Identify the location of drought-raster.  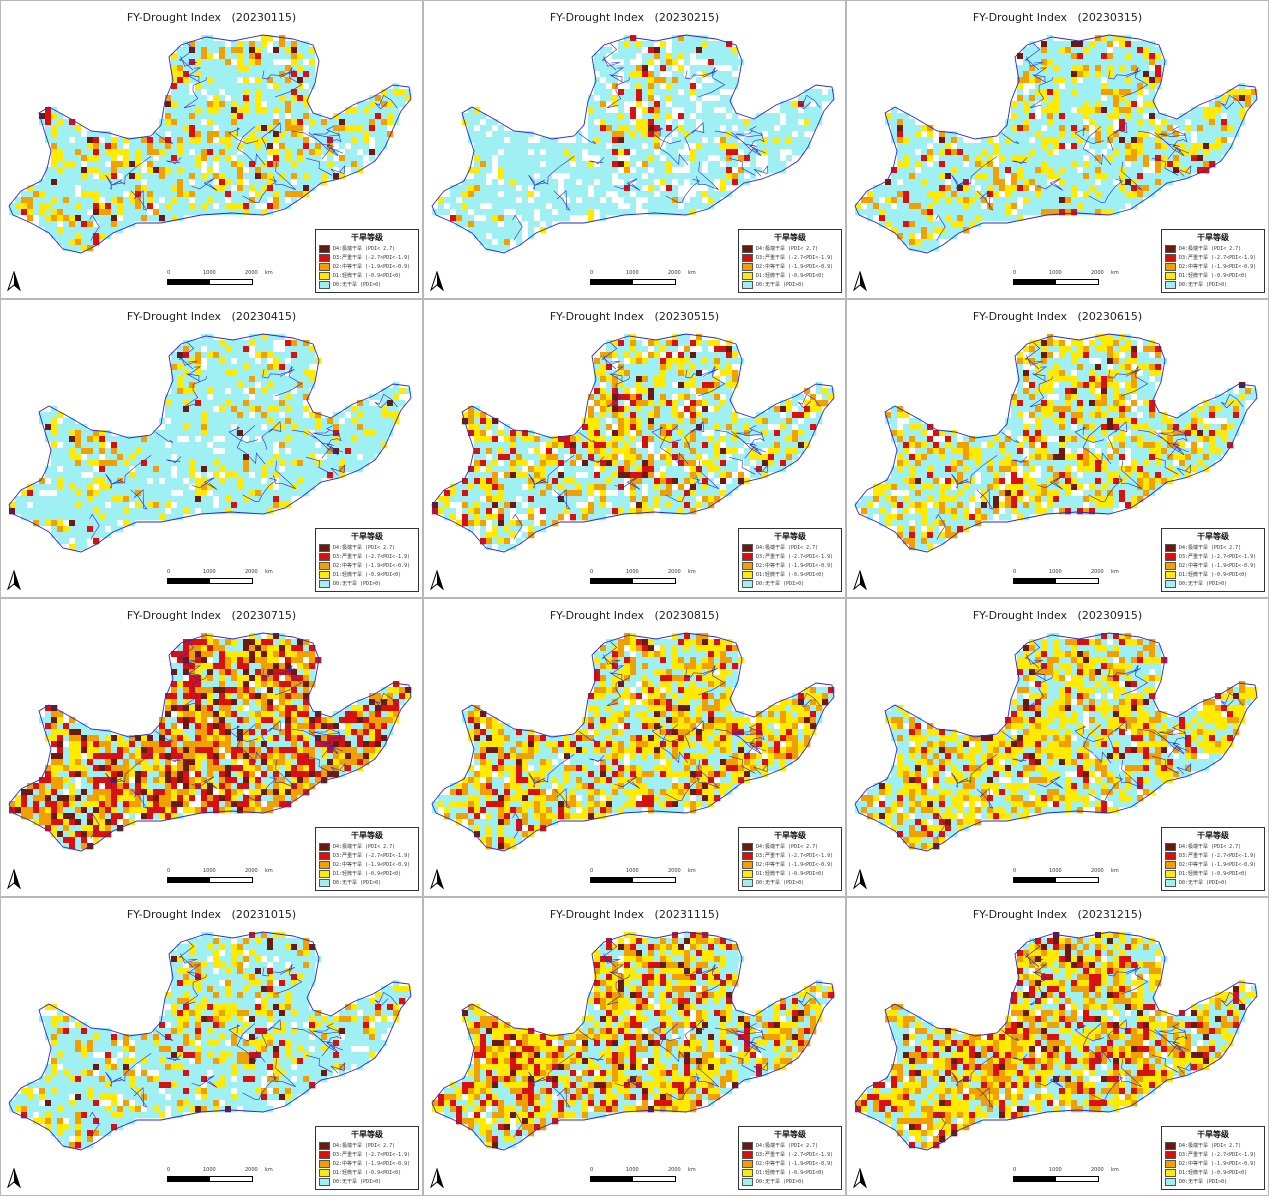
(633, 442).